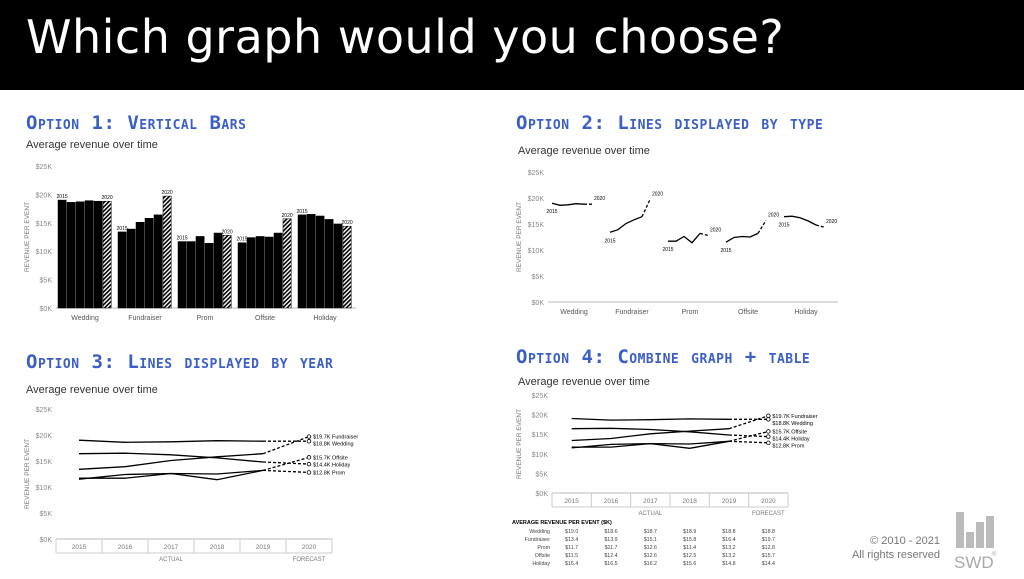 The height and width of the screenshot is (579, 1024). What do you see at coordinates (610, 532) in the screenshot?
I see `opt4-table-cell: $18.6` at bounding box center [610, 532].